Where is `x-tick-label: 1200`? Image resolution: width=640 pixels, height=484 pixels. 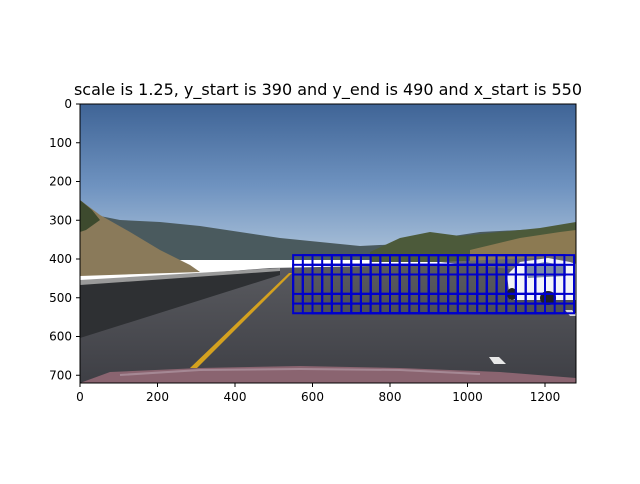 x-tick-label: 1200 is located at coordinates (545, 397).